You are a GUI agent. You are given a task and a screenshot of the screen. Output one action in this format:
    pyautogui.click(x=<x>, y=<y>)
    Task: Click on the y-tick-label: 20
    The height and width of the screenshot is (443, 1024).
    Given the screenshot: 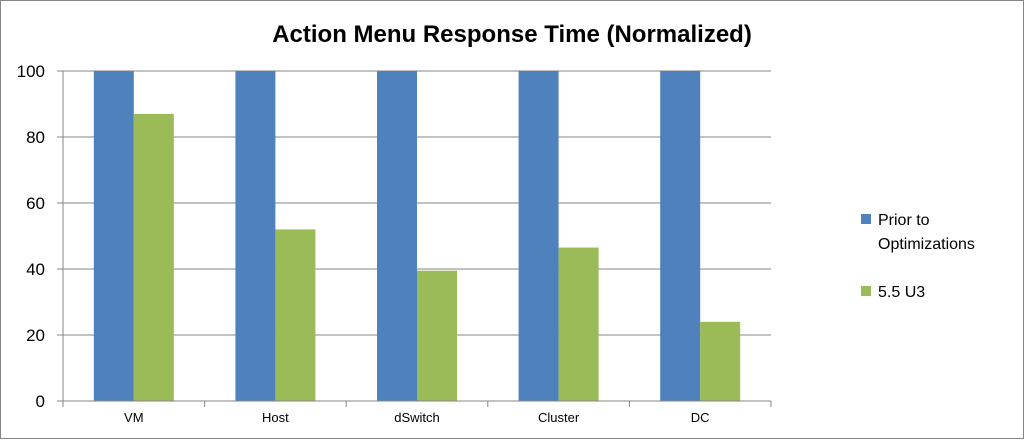 What is the action you would take?
    pyautogui.click(x=35, y=335)
    